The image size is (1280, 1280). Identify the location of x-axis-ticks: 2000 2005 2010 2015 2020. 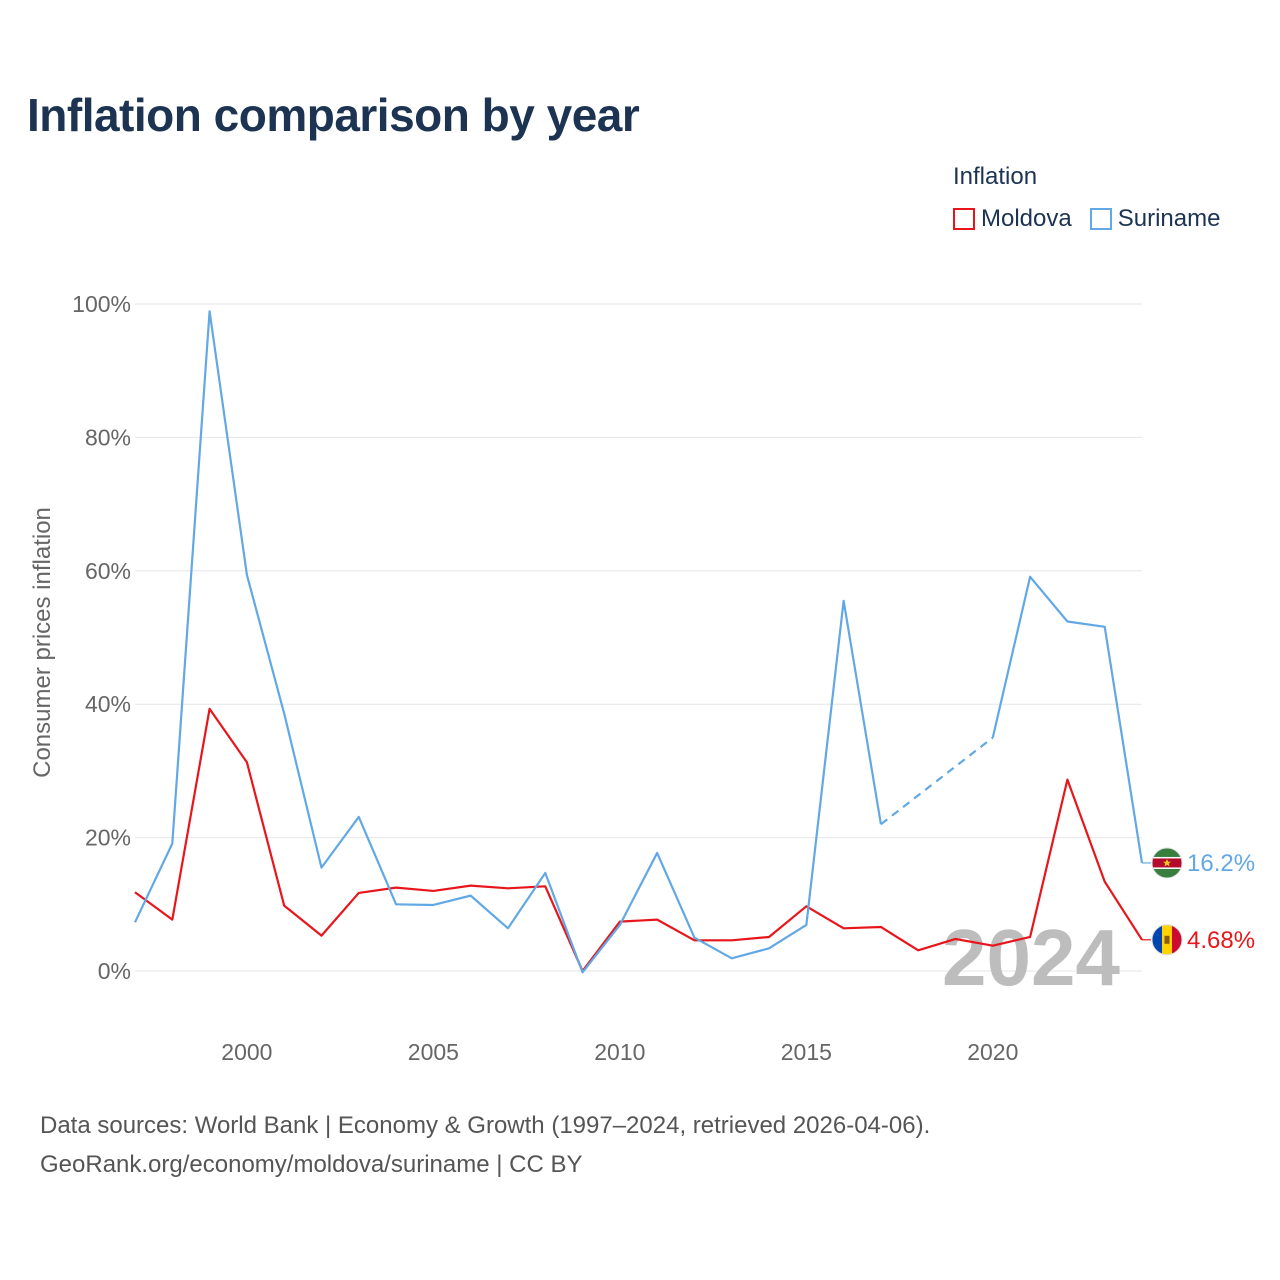
(619, 1052).